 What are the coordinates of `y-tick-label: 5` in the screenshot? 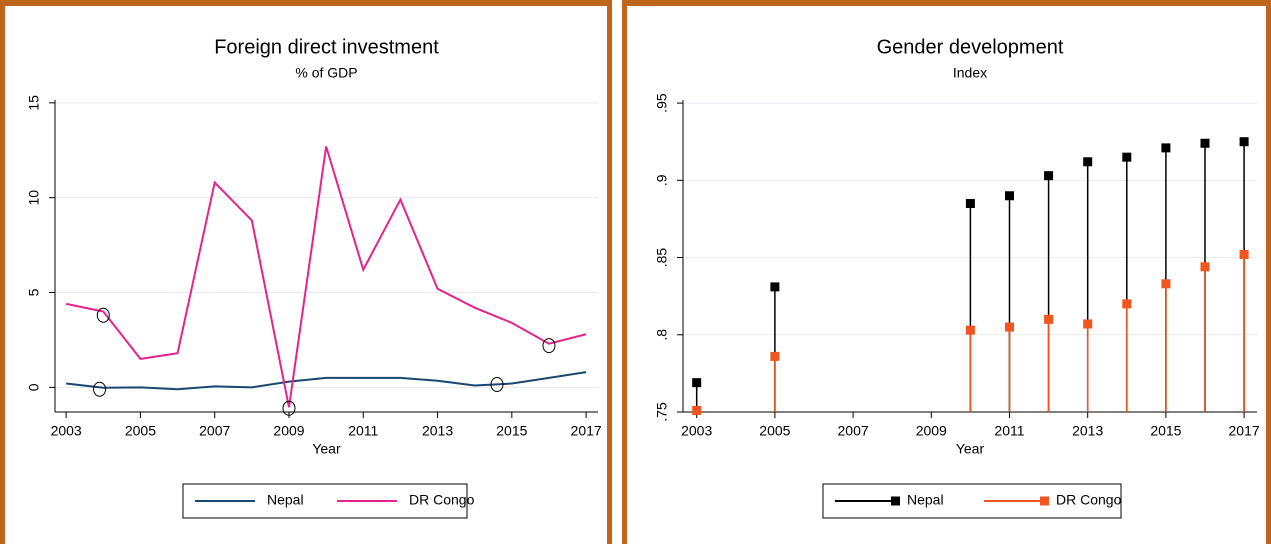 It's located at (34, 292).